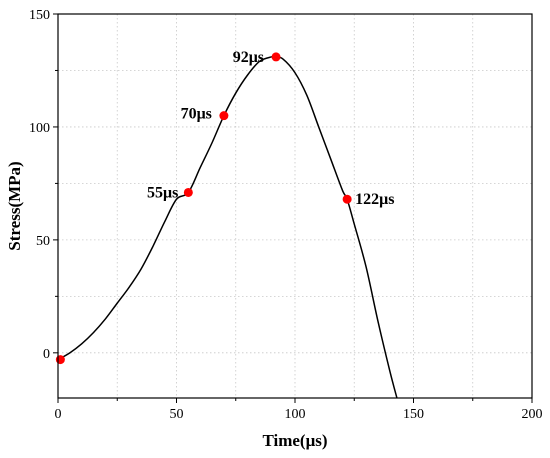 This screenshot has height=458, width=550. What do you see at coordinates (248, 57) in the screenshot?
I see `data-label: 92μs` at bounding box center [248, 57].